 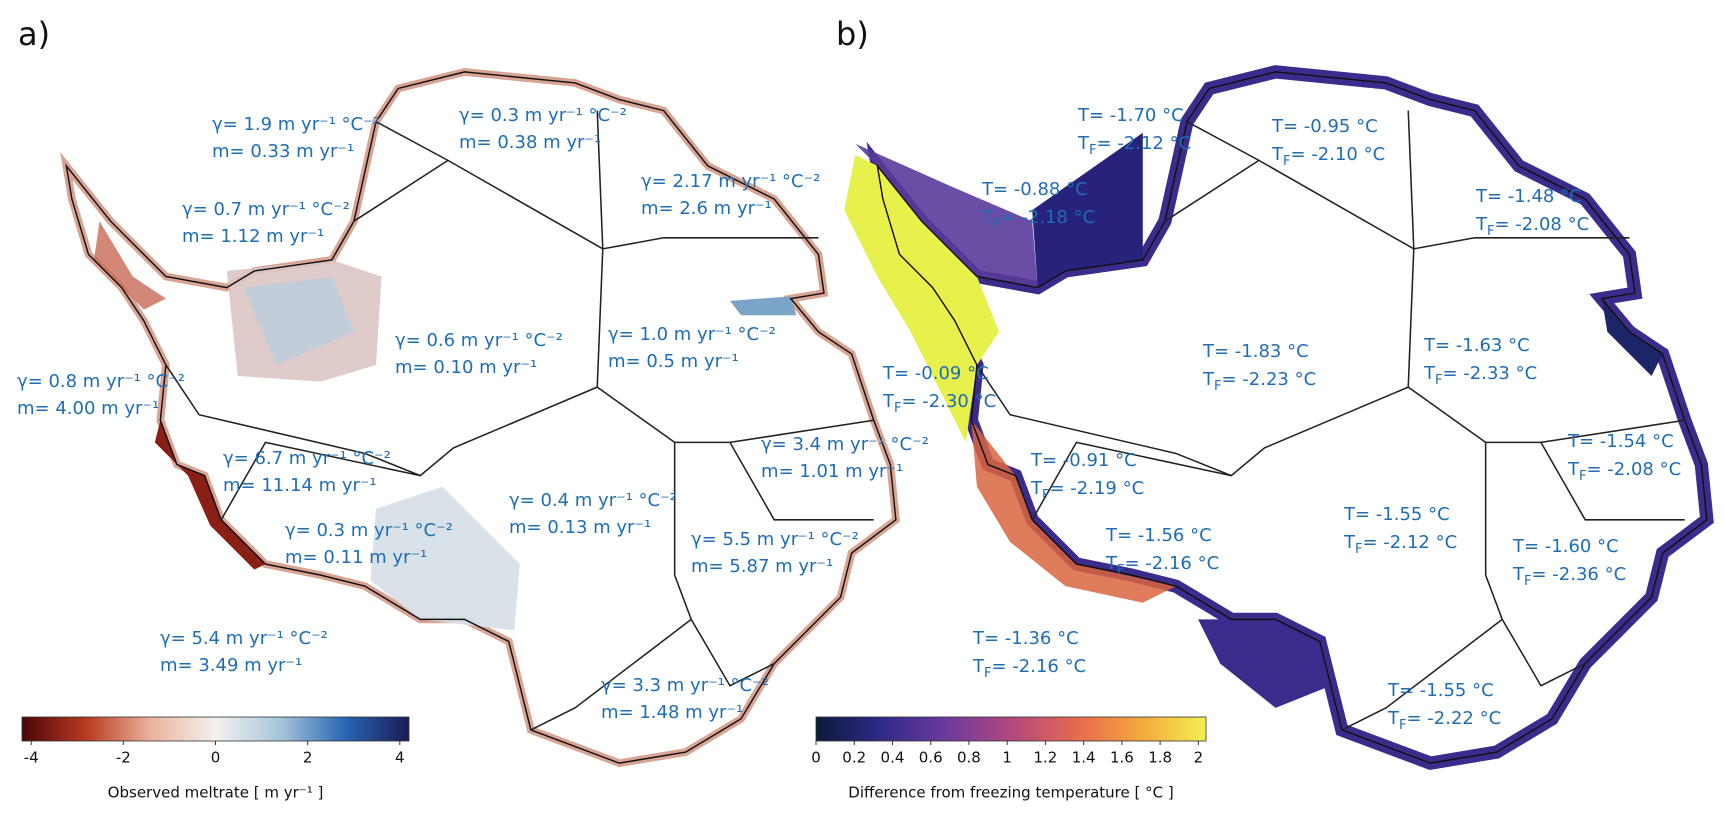 I want to click on colorbar, so click(x=215, y=729).